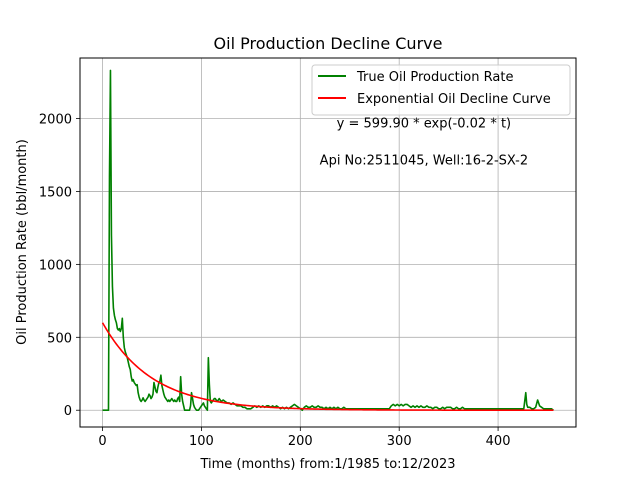 Image resolution: width=640 pixels, height=480 pixels. What do you see at coordinates (454, 99) in the screenshot?
I see `legend-label-decline-curve: Exponential Oil Decline Curve` at bounding box center [454, 99].